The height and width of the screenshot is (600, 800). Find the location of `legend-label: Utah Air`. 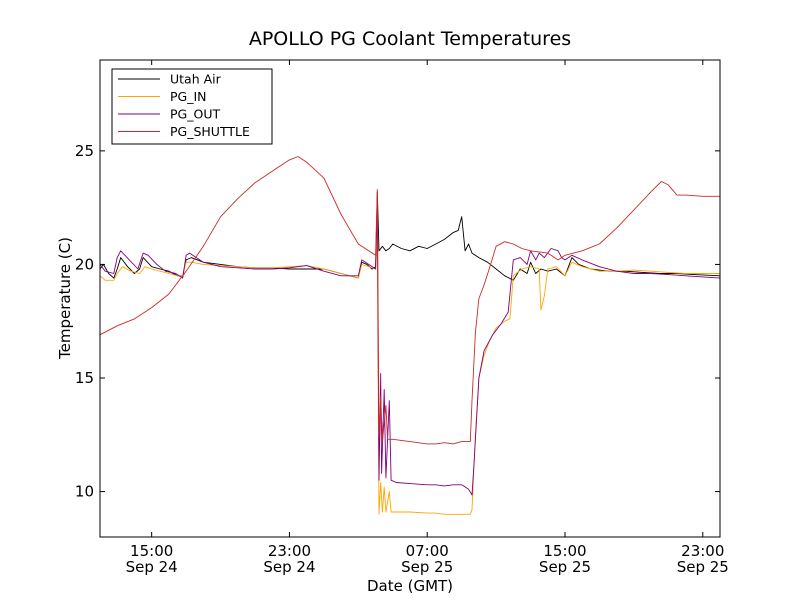

legend-label: Utah Air is located at coordinates (196, 79).